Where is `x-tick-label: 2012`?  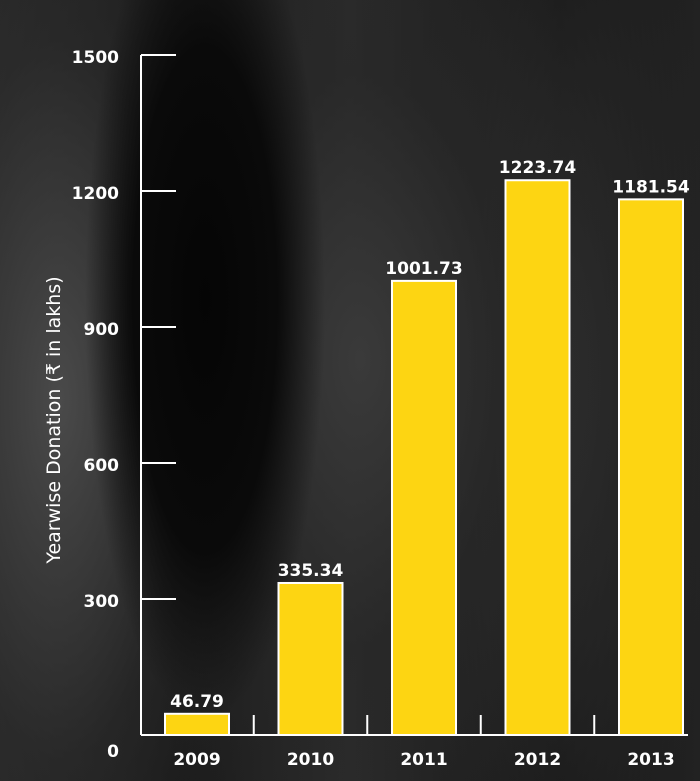
x-tick-label: 2012 is located at coordinates (537, 760).